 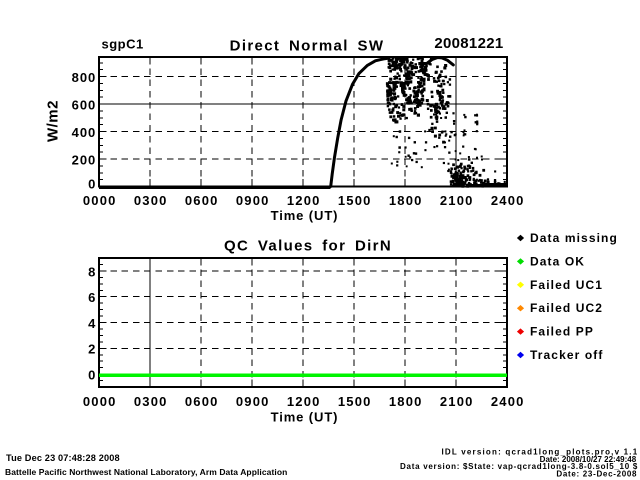 What do you see at coordinates (557, 261) in the screenshot?
I see `svg-text: Data OK` at bounding box center [557, 261].